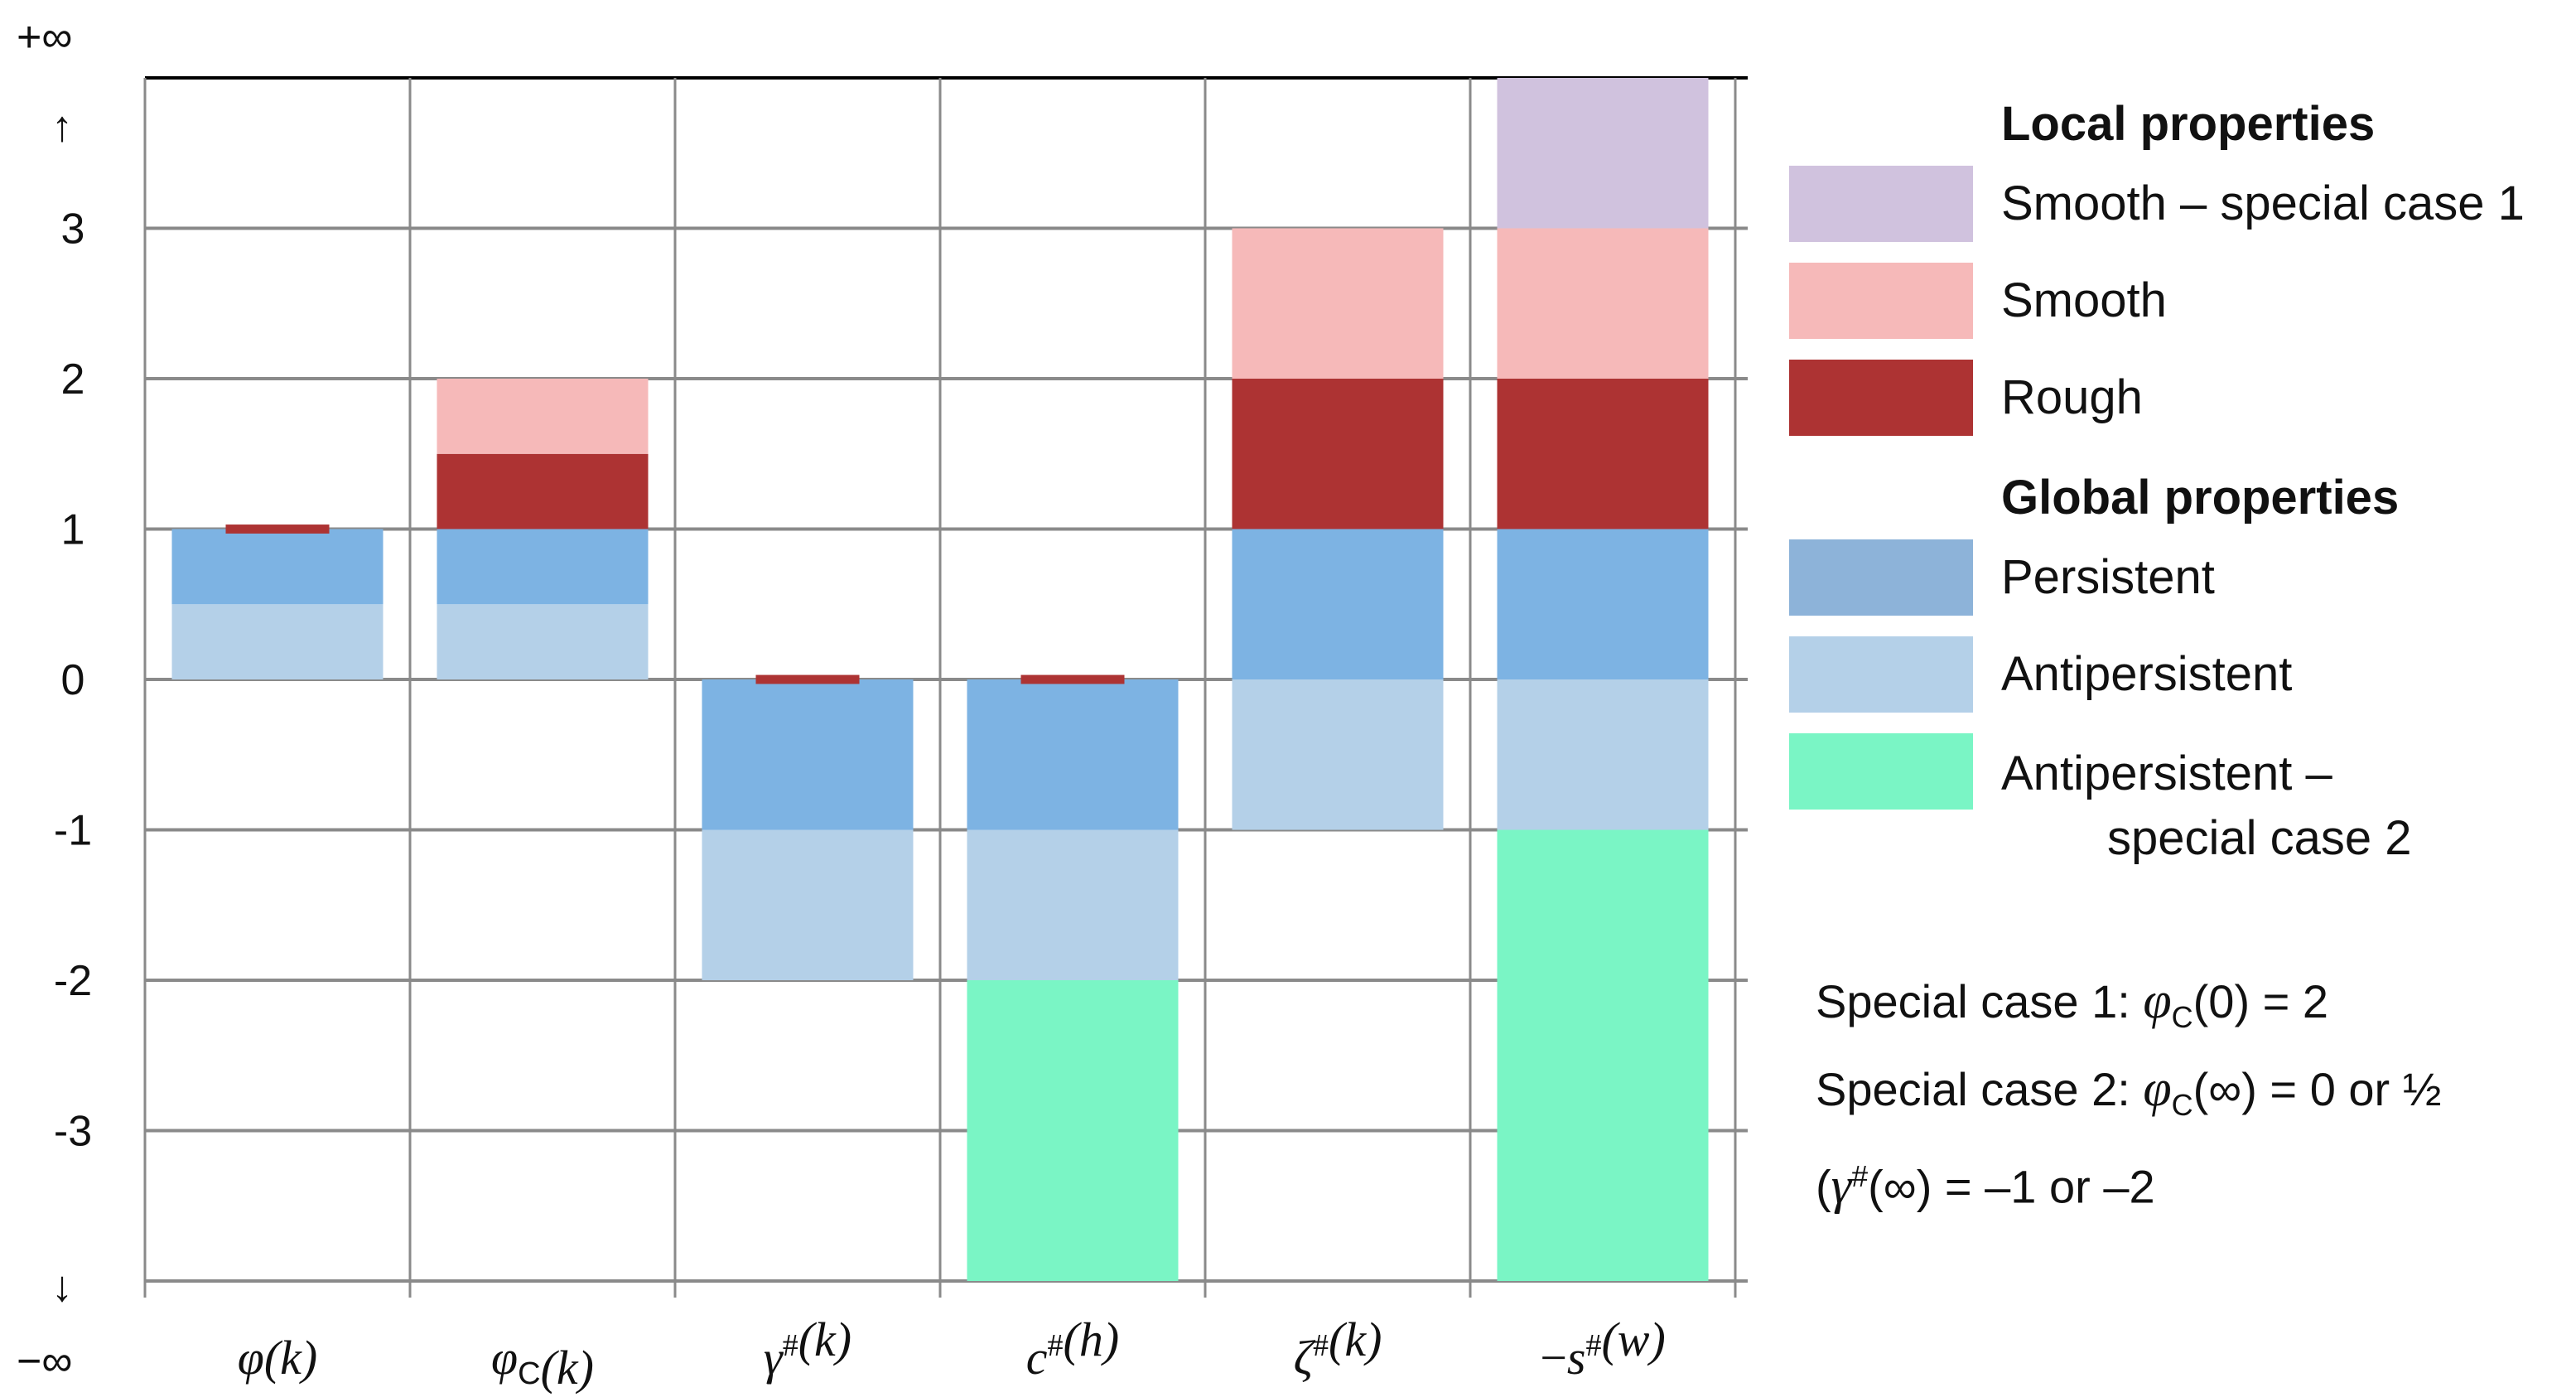 This screenshot has height=1397, width=2576. Describe the element at coordinates (808, 1348) in the screenshot. I see `x-category-label: γ#(k)` at that location.